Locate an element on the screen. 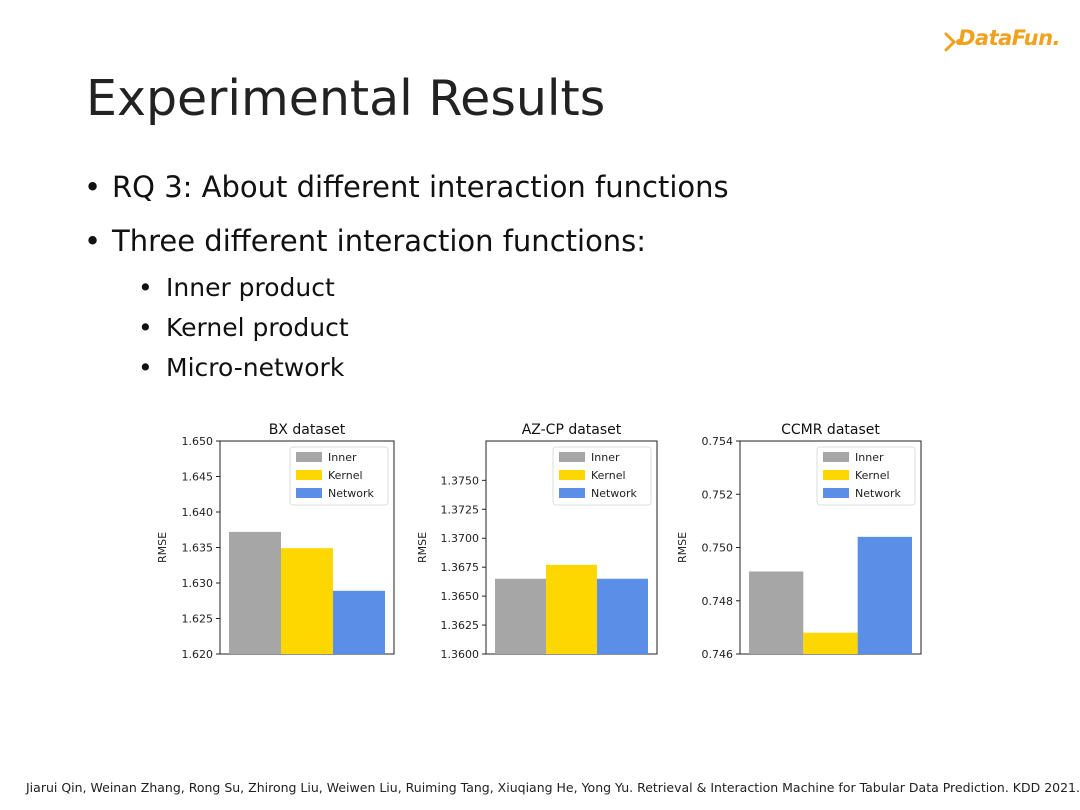  y-tick-label: 1.625 is located at coordinates (198, 619).